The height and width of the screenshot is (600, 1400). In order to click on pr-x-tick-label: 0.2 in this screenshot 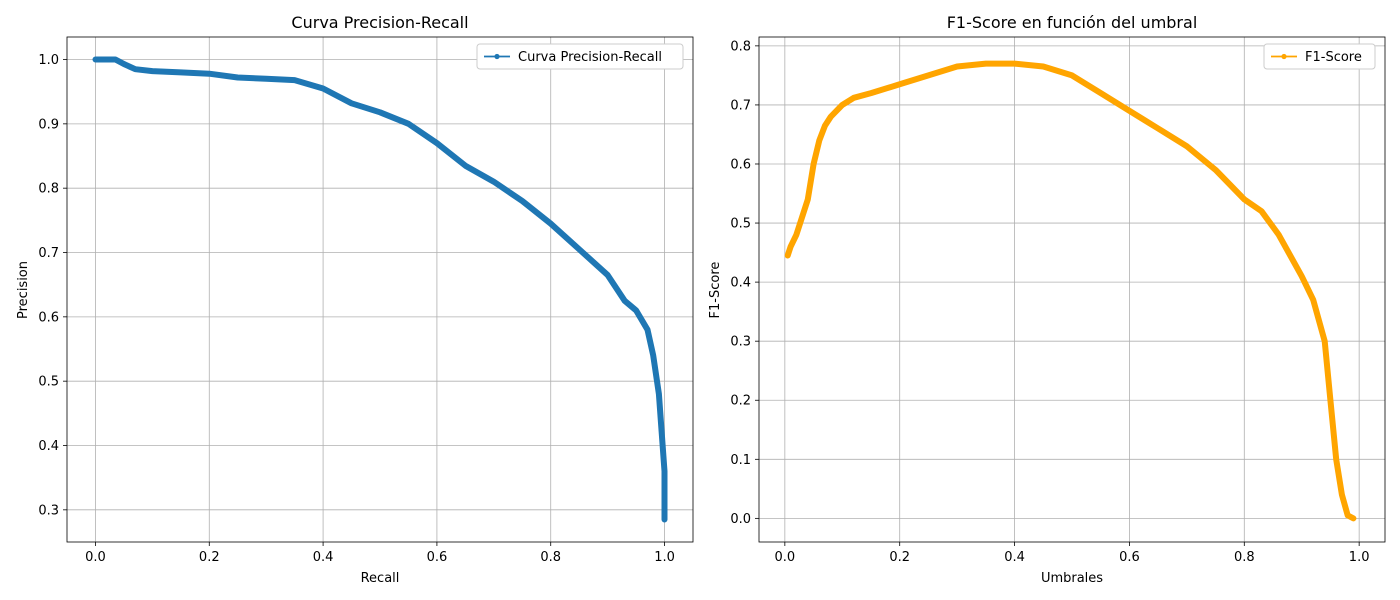, I will do `click(209, 557)`.